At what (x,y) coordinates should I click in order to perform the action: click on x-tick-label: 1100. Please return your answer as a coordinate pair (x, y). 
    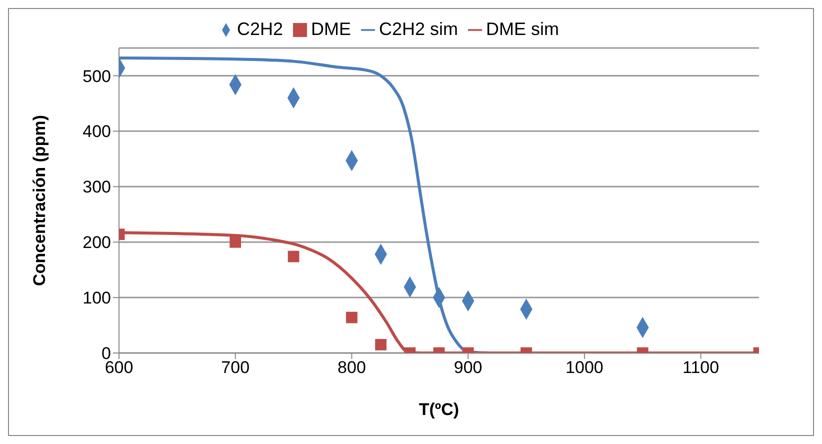
    Looking at the image, I should click on (701, 368).